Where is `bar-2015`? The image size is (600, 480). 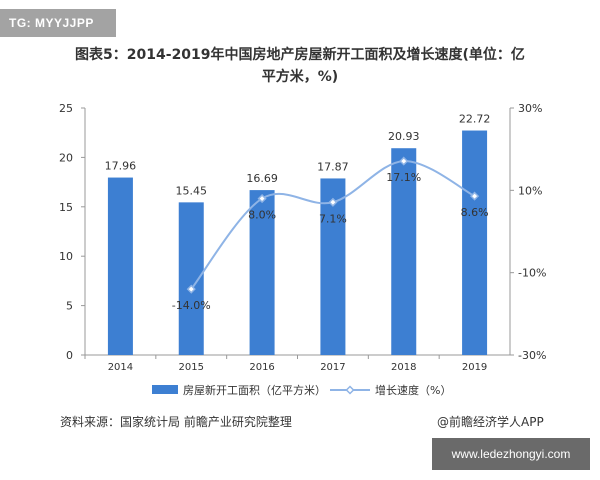
bar-2015 is located at coordinates (191, 278).